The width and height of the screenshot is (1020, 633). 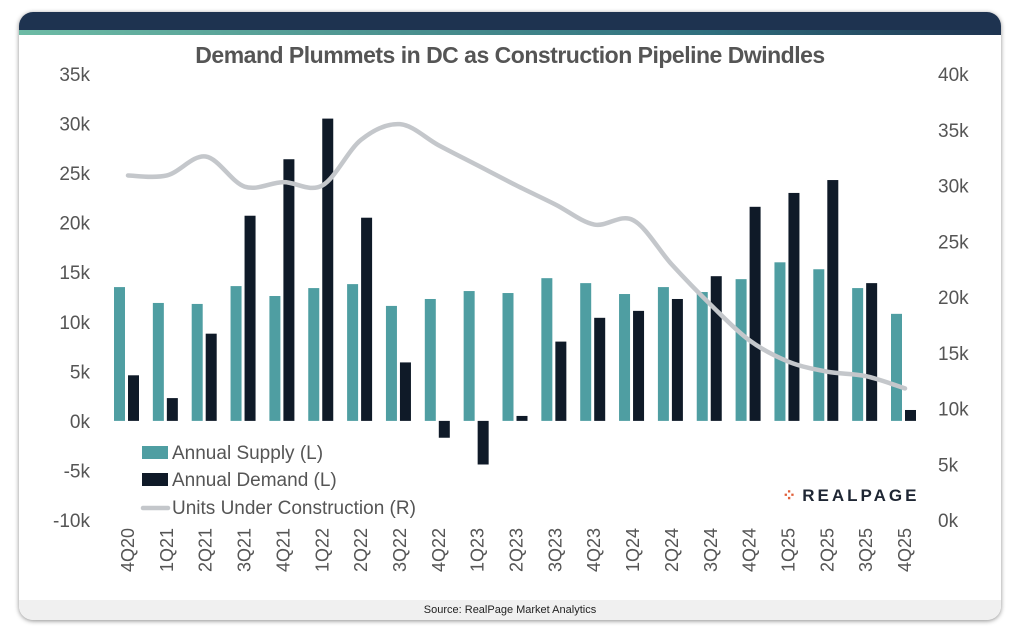 I want to click on realpage-logo: ⁘ REALPAGE, so click(x=851, y=495).